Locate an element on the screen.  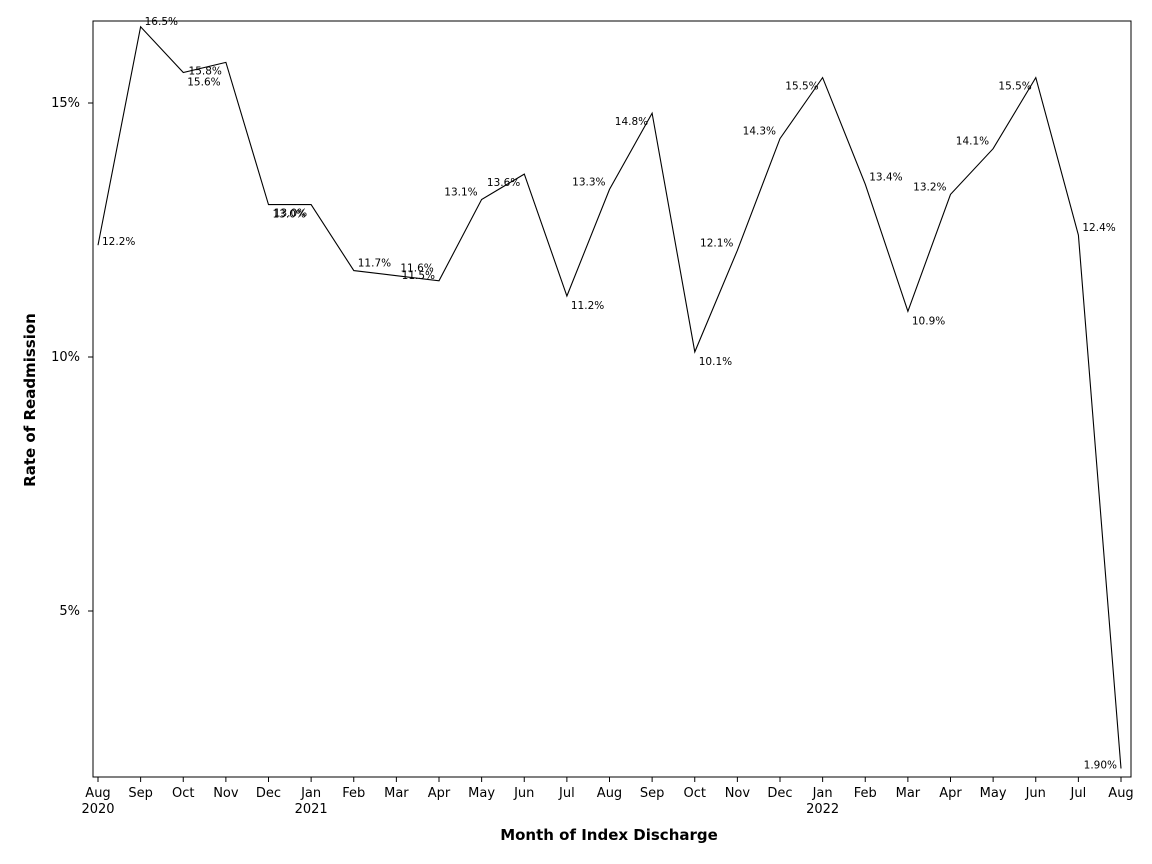
data-label: 15.6% is located at coordinates (203, 83).